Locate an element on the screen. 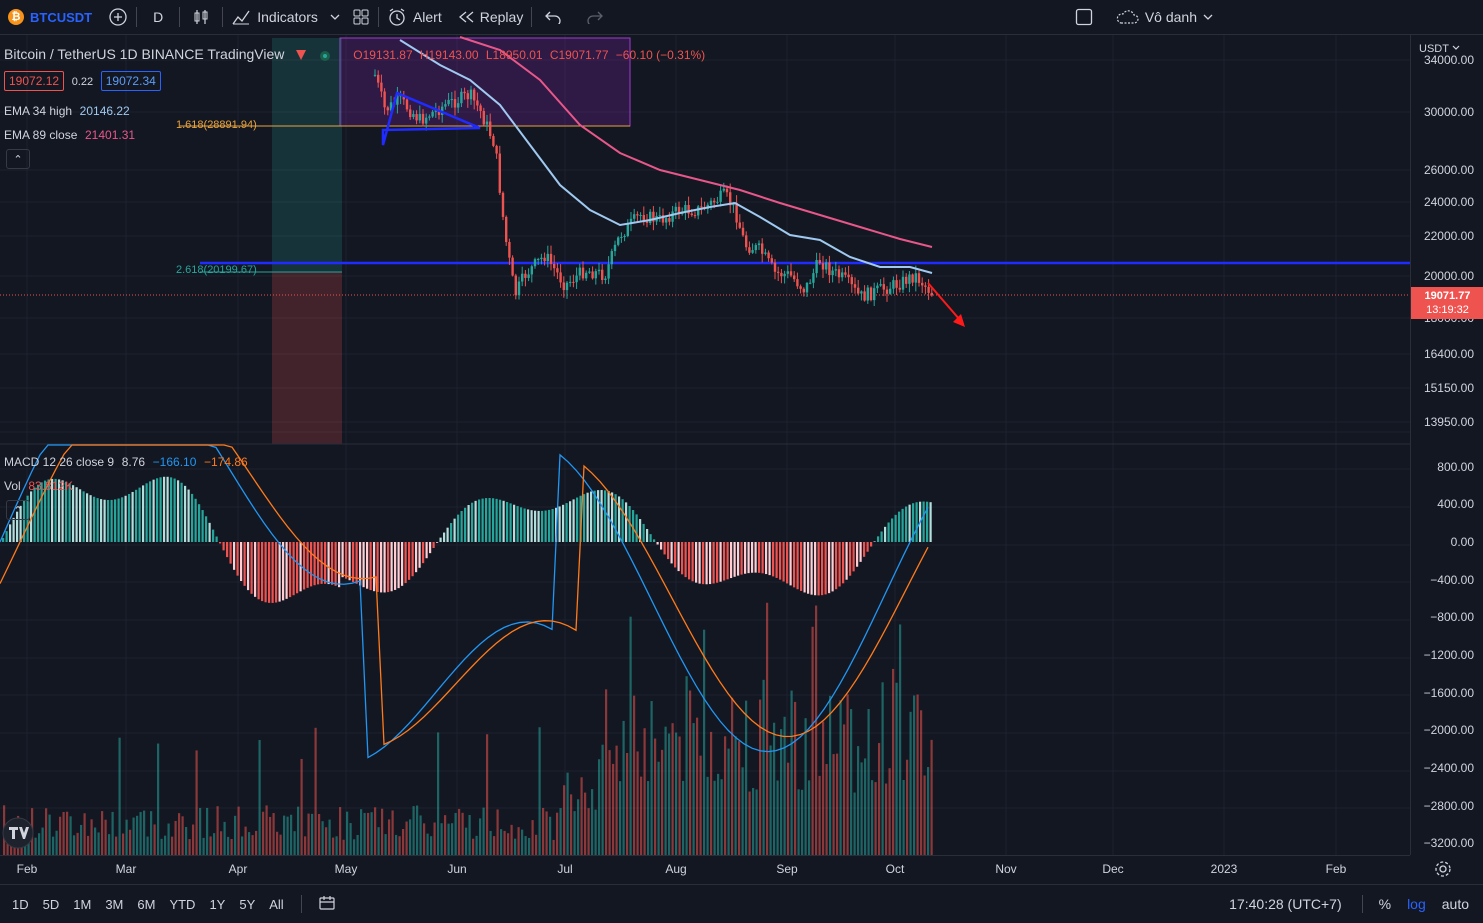 The height and width of the screenshot is (923, 1483). symbol-search-button: ₿ BTCUSDT is located at coordinates (50, 17).